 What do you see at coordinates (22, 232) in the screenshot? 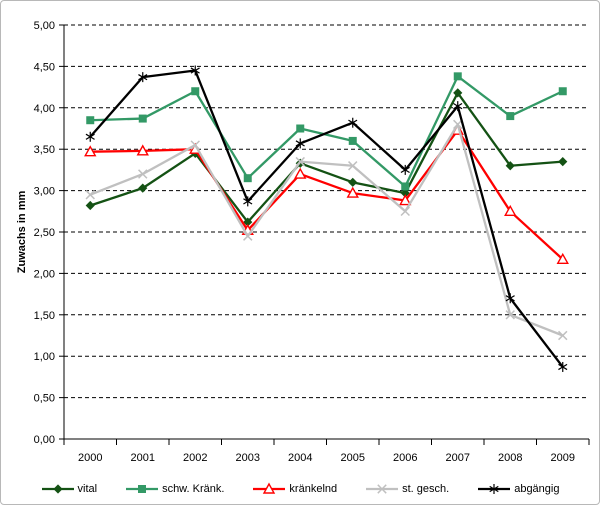
I see `y-axis-title: Zuwachs in mm` at bounding box center [22, 232].